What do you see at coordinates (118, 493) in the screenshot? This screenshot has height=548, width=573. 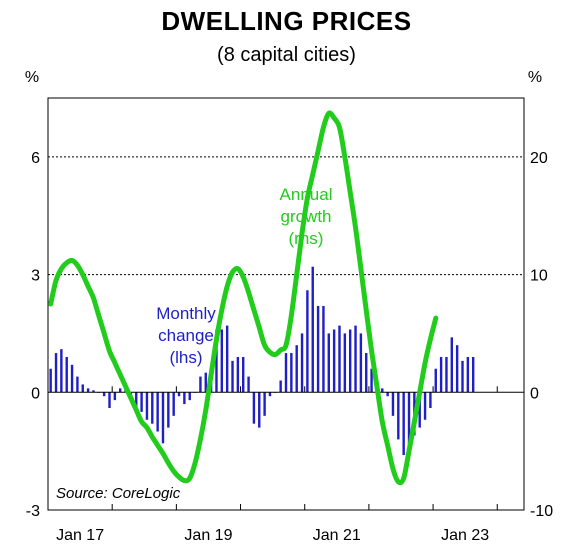 I see `source-note: Source: CoreLogic` at bounding box center [118, 493].